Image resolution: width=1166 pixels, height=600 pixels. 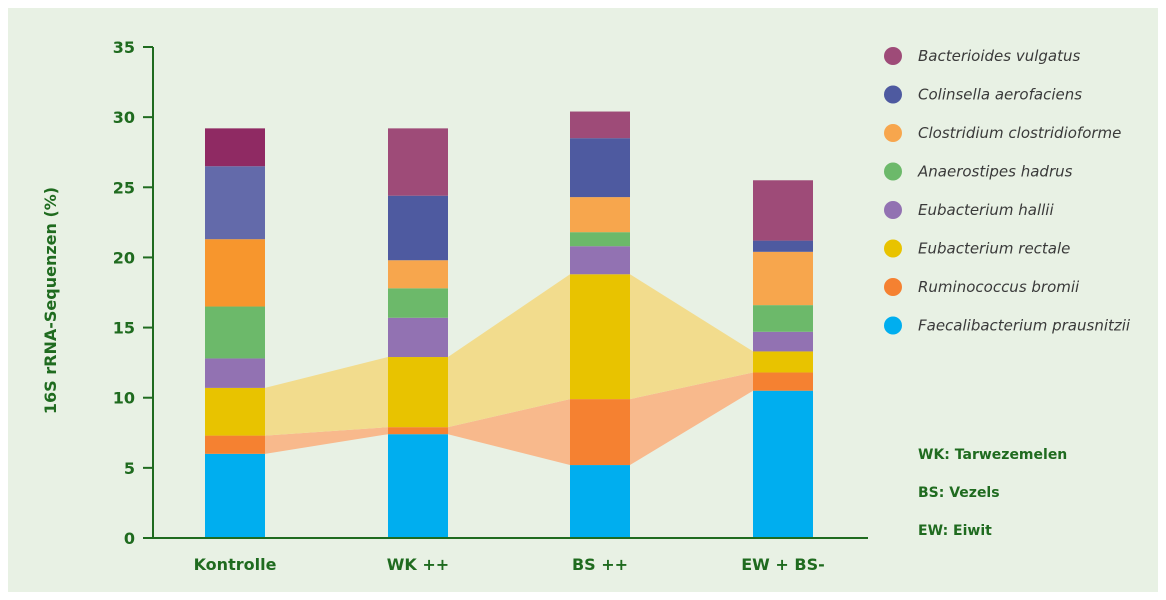 What do you see at coordinates (129, 468) in the screenshot?
I see `y-tick-label: 5` at bounding box center [129, 468].